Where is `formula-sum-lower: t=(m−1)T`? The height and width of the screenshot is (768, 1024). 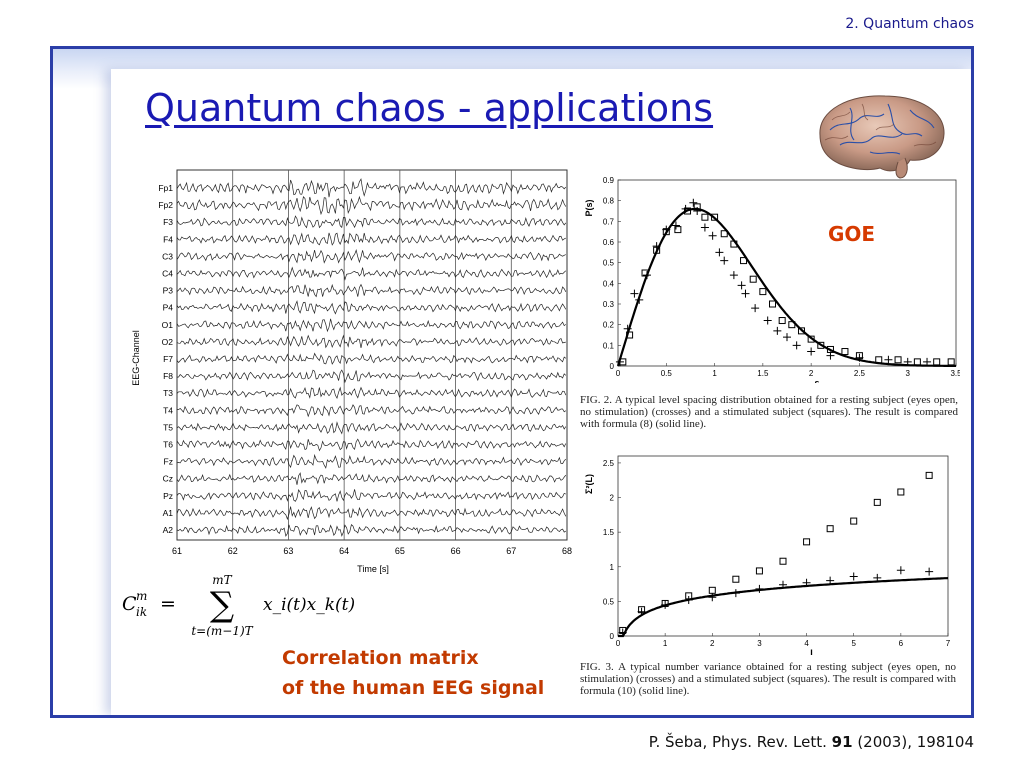 formula-sum-lower: t=(m−1)T is located at coordinates (222, 631).